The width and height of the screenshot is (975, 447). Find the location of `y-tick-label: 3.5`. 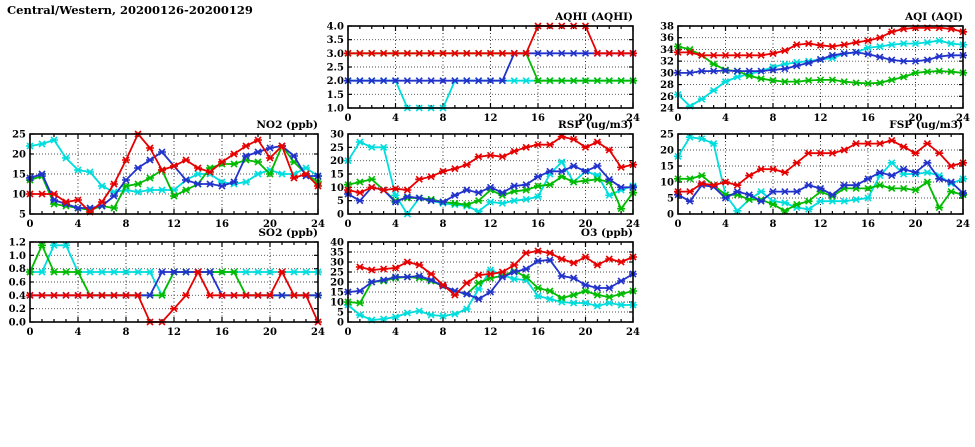

y-tick-label: 3.5 is located at coordinates (335, 40).